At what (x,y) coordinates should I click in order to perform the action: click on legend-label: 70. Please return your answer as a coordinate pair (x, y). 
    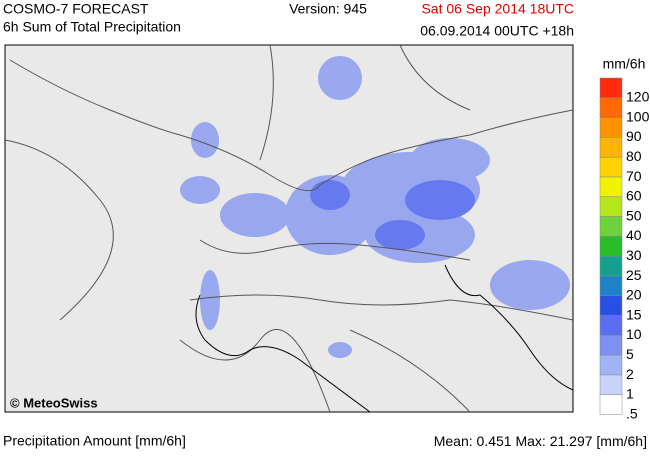
    Looking at the image, I should click on (634, 176).